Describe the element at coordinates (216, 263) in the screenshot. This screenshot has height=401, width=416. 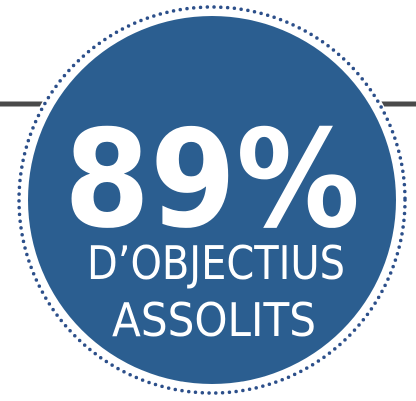
I see `badge-line: D’OBJECTIUS` at that location.